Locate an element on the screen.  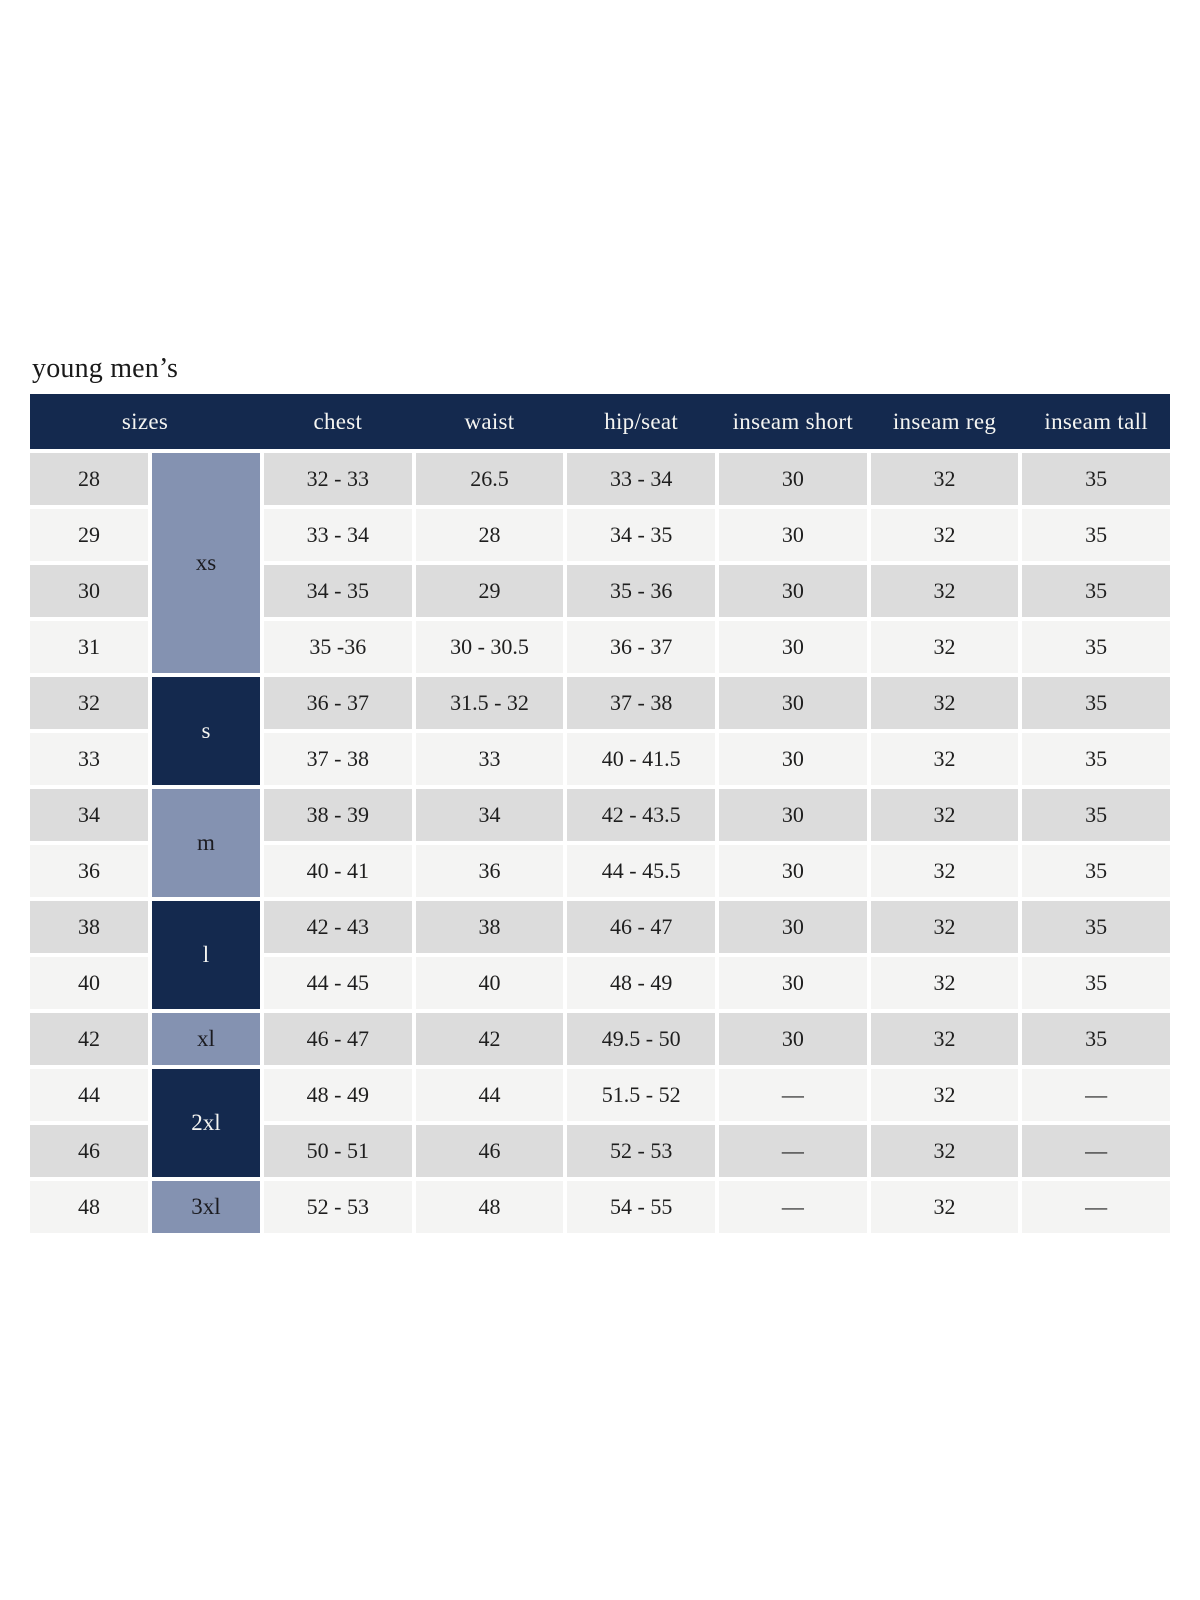
chest-cell: 44 - 45 is located at coordinates (338, 982).